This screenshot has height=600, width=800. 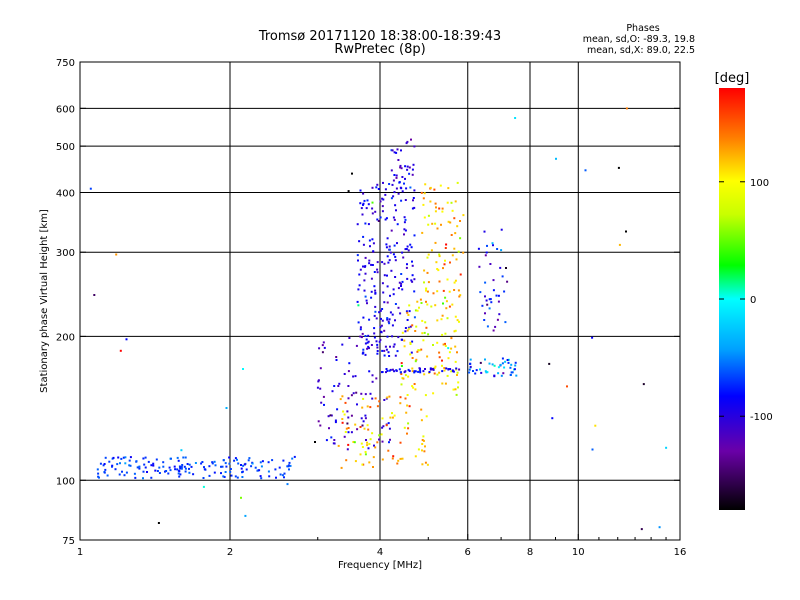 I want to click on colorbar-tick-label: 0, so click(x=753, y=300).